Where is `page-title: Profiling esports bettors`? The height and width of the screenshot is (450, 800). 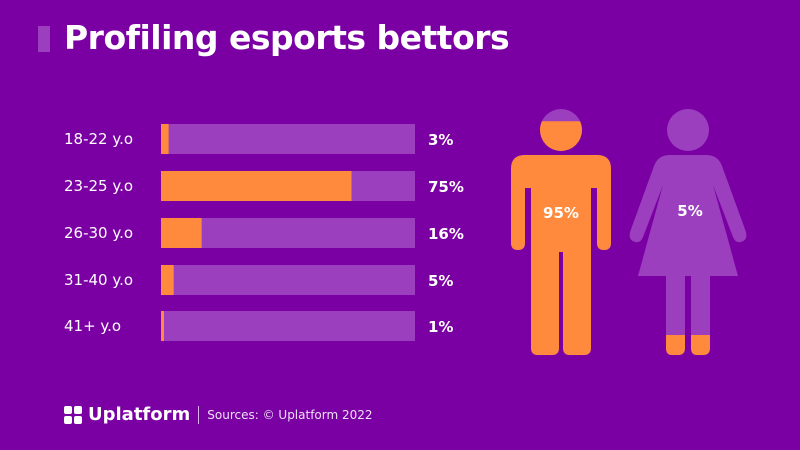
page-title: Profiling esports bettors is located at coordinates (287, 37).